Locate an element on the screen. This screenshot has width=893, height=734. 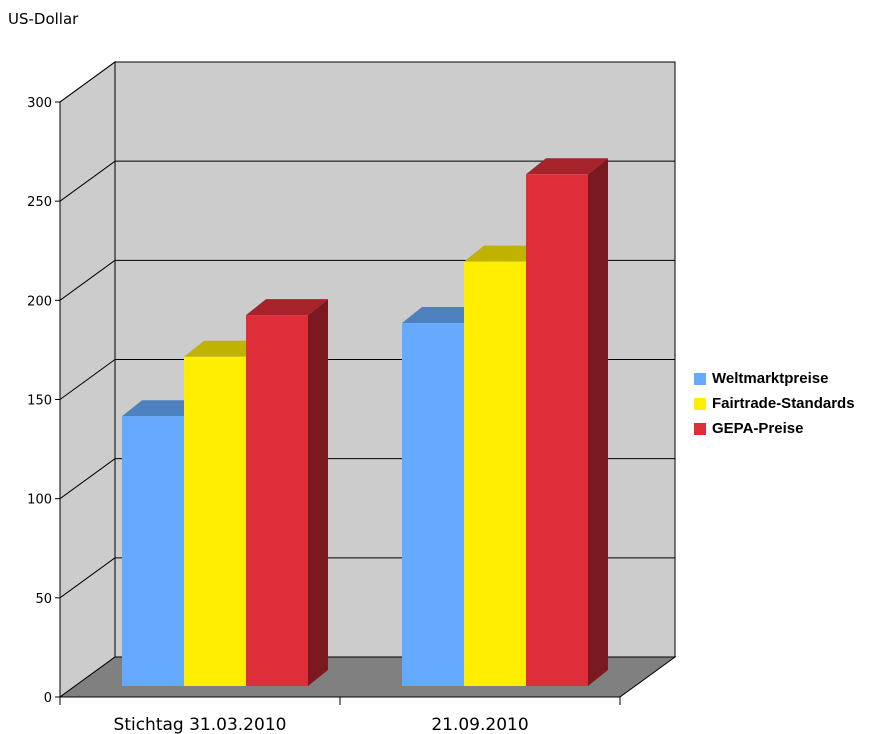
bar-gepa-preise-1-top is located at coordinates (287, 307).